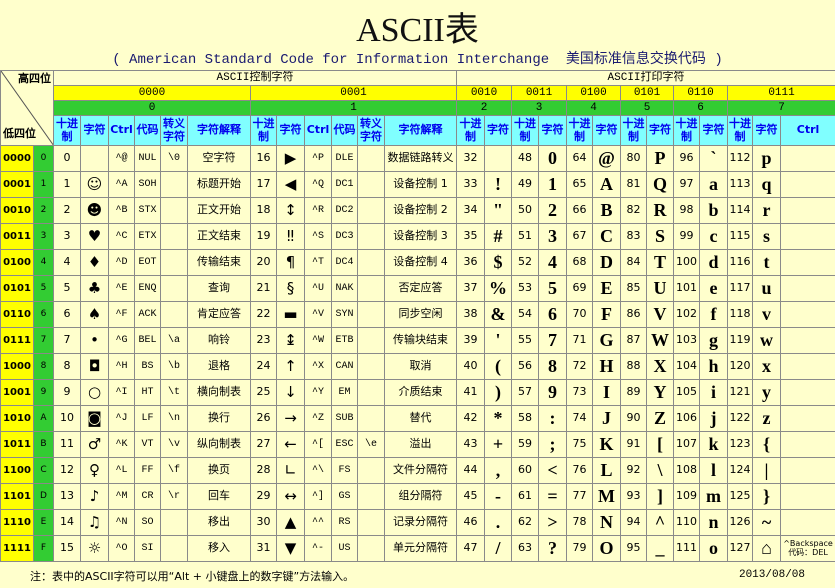 The width and height of the screenshot is (835, 588). What do you see at coordinates (580, 210) in the screenshot?
I see `table-cell: 66` at bounding box center [580, 210].